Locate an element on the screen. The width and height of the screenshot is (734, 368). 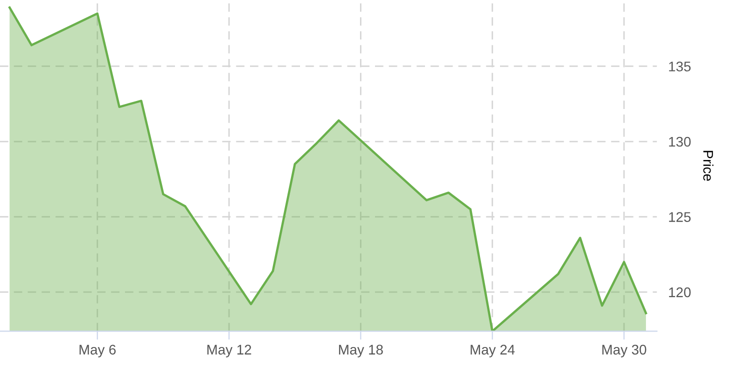
y-tick-label: 130 is located at coordinates (680, 141).